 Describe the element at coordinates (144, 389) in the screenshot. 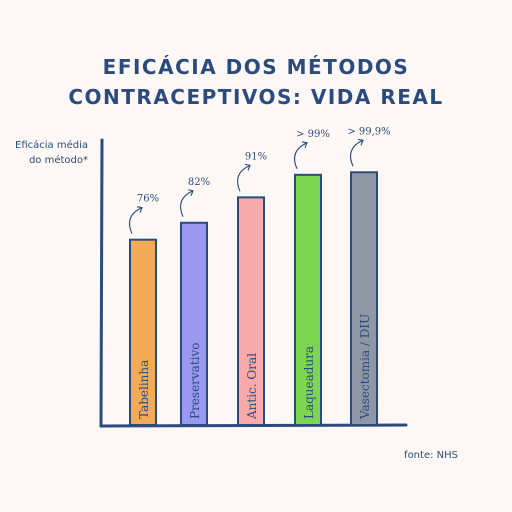

I see `bar-label-1: Tabelinha` at that location.